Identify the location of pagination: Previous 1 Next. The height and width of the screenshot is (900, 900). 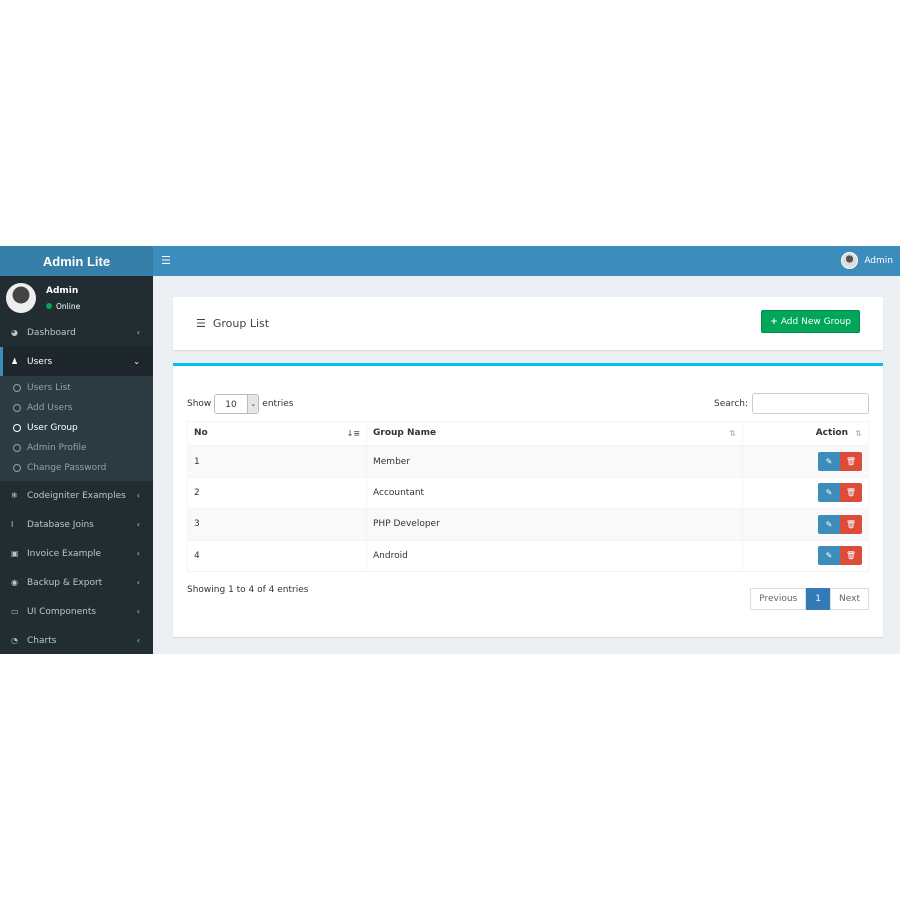
(809, 599).